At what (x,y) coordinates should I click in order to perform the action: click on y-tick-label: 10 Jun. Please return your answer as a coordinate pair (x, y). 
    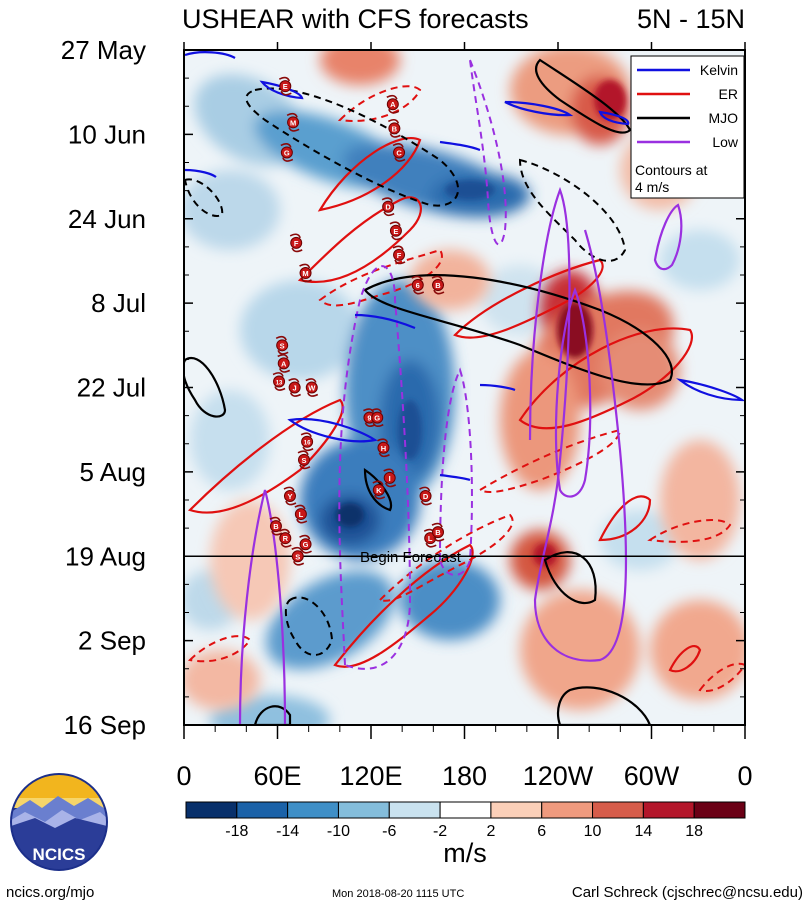
    Looking at the image, I should click on (107, 134).